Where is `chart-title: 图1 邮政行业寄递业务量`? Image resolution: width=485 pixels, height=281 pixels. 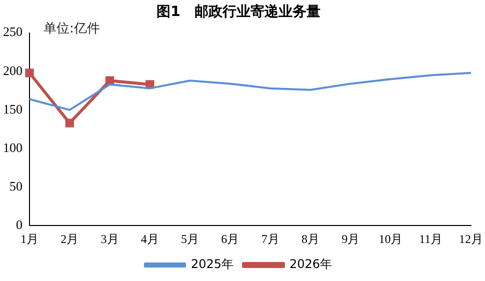
chart-title: 图1 邮政行业寄递业务量 is located at coordinates (238, 11).